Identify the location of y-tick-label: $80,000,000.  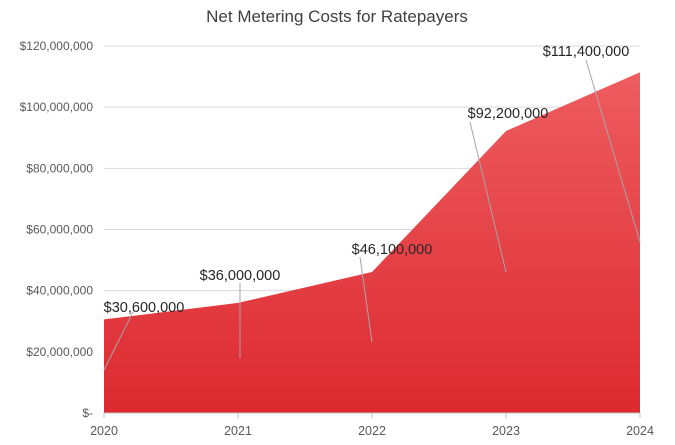
(59, 168).